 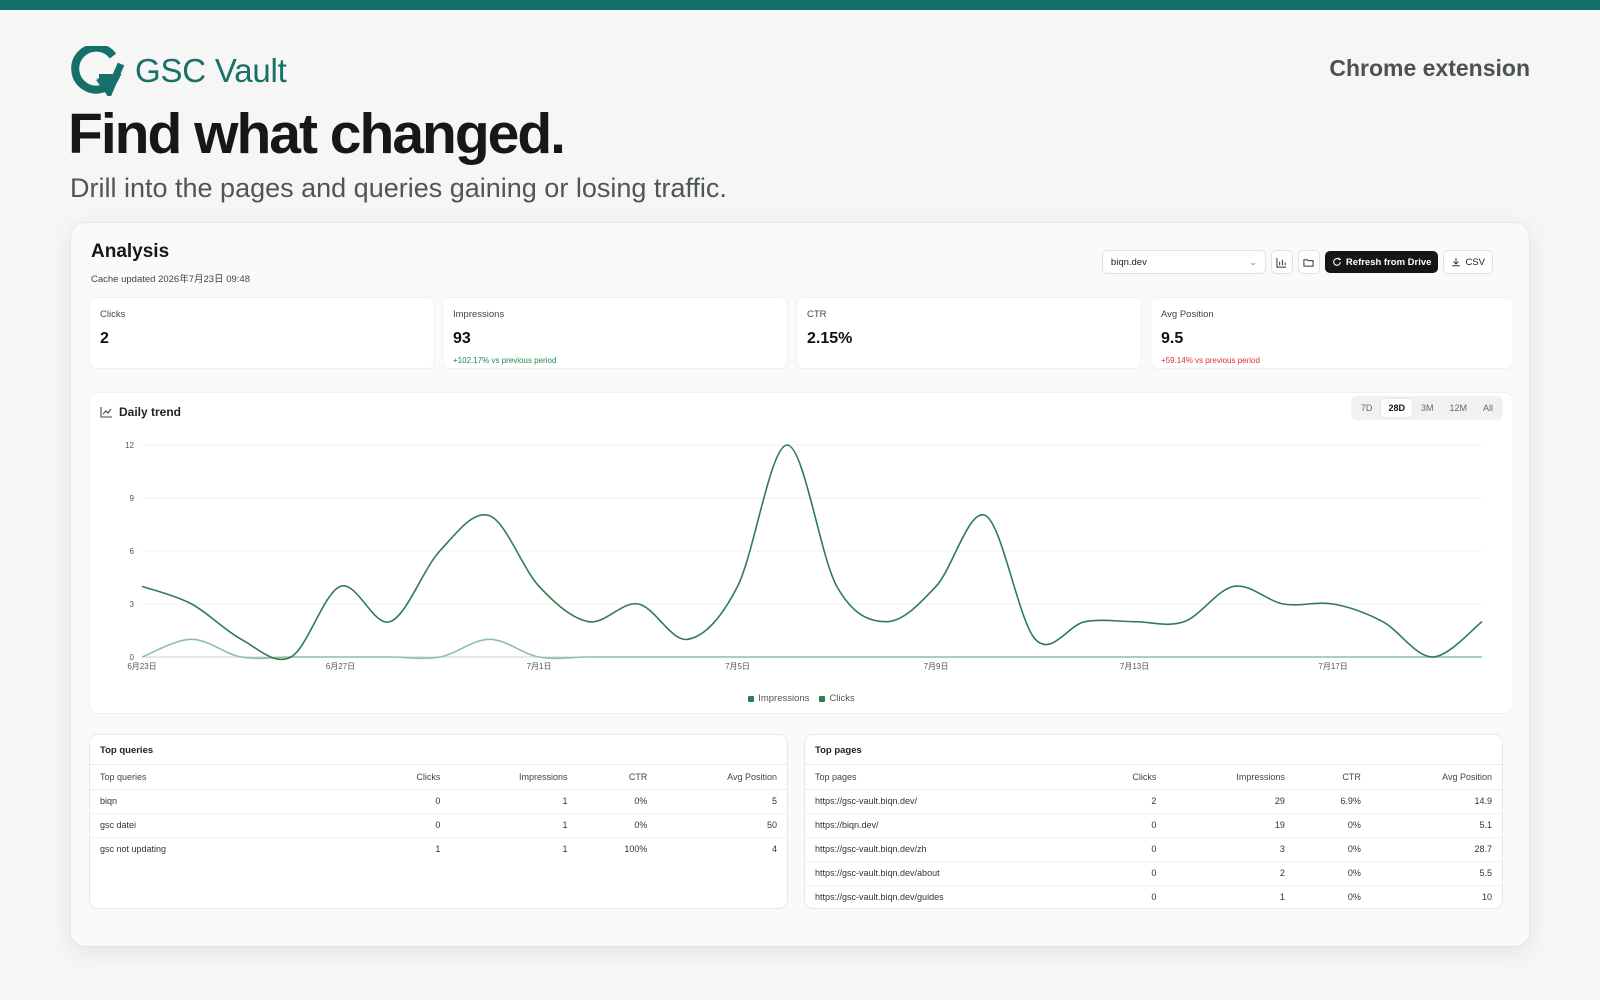 I want to click on range-all: All, so click(x=1487, y=408).